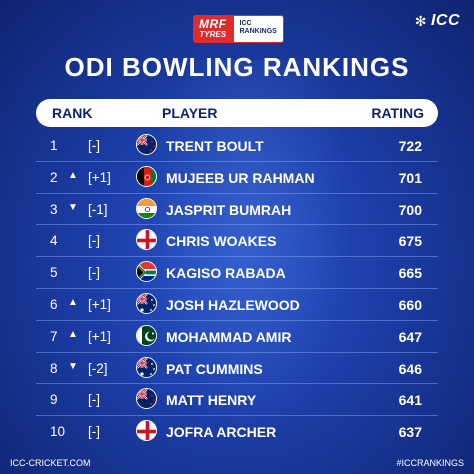 This screenshot has width=474, height=474. I want to click on player-name: MOHAMMAD AMIR, so click(229, 336).